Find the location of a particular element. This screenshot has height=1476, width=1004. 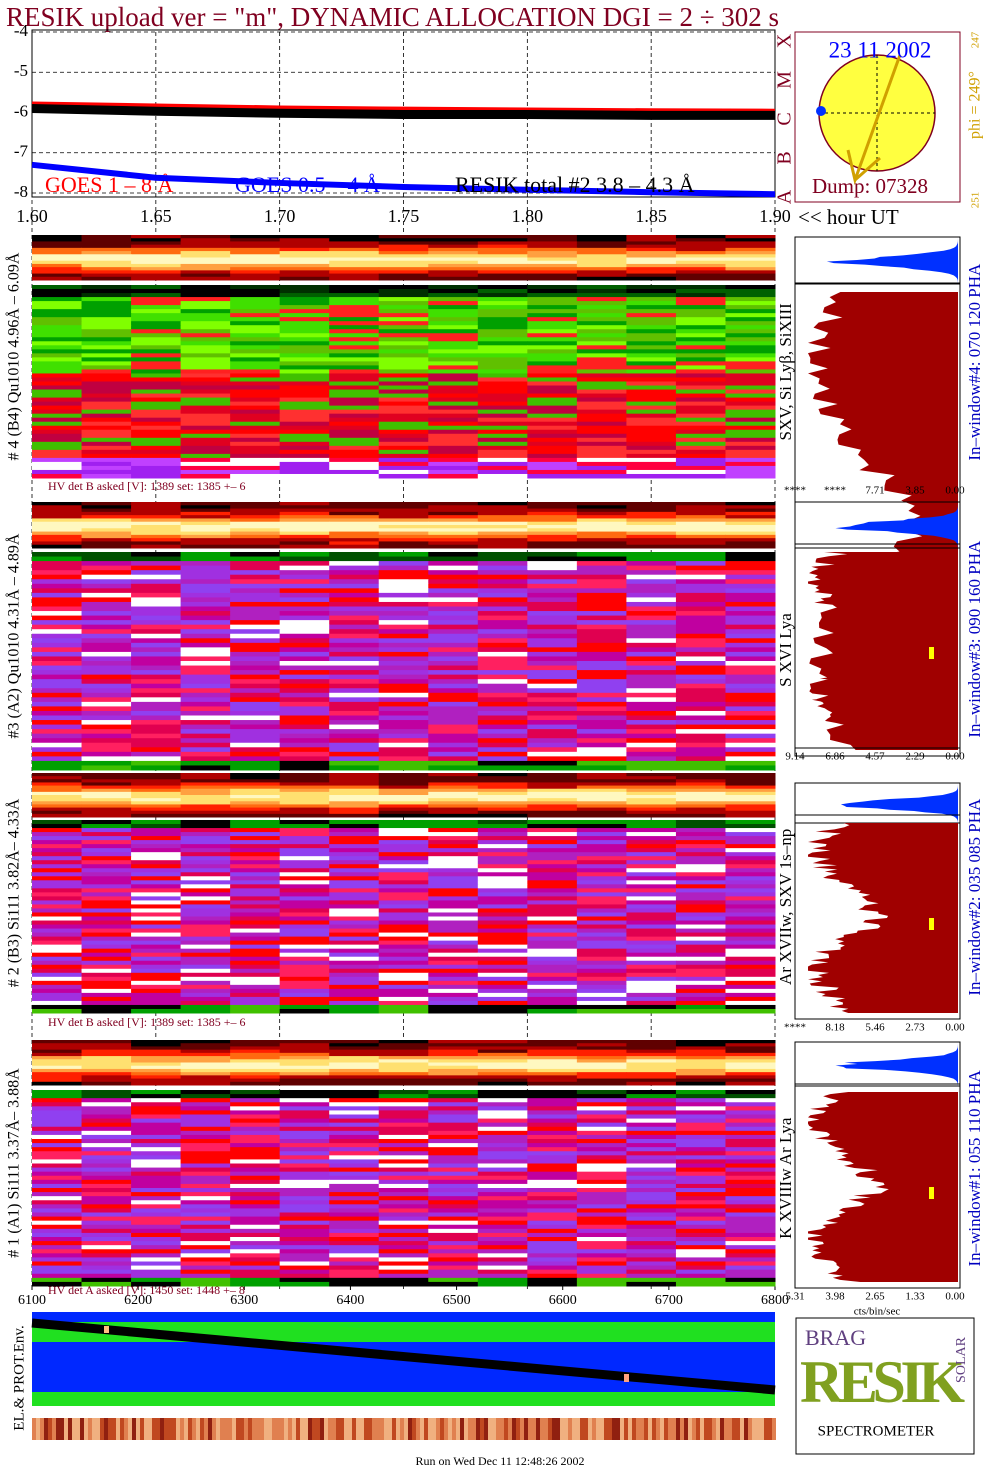

spectrogram is located at coordinates (404, 636).